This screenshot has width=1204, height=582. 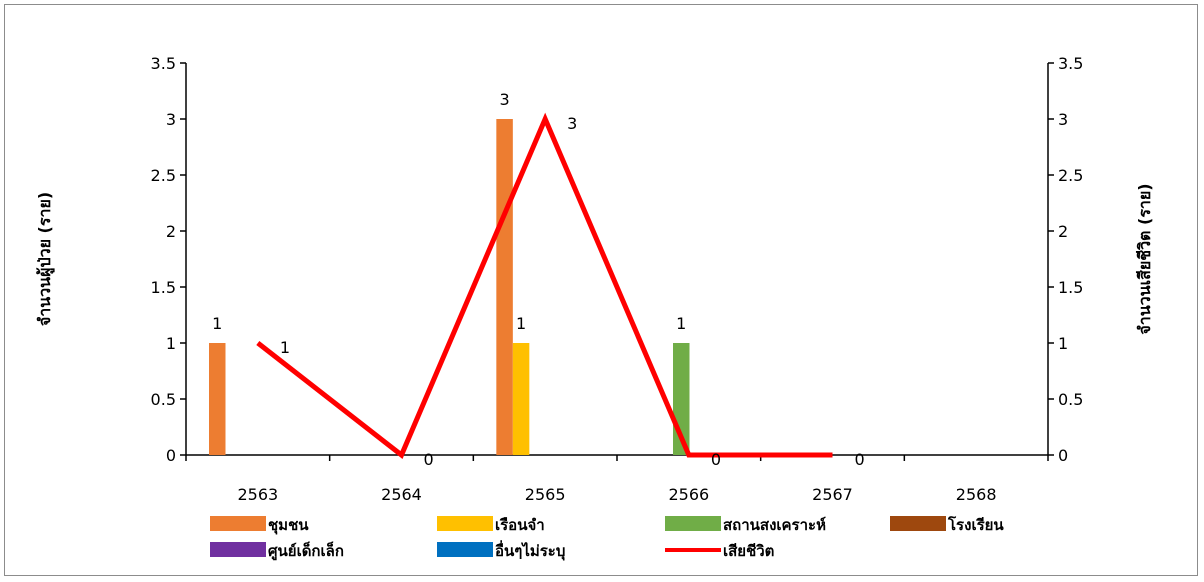 What do you see at coordinates (688, 494) in the screenshot?
I see `x-tick-label: 2566` at bounding box center [688, 494].